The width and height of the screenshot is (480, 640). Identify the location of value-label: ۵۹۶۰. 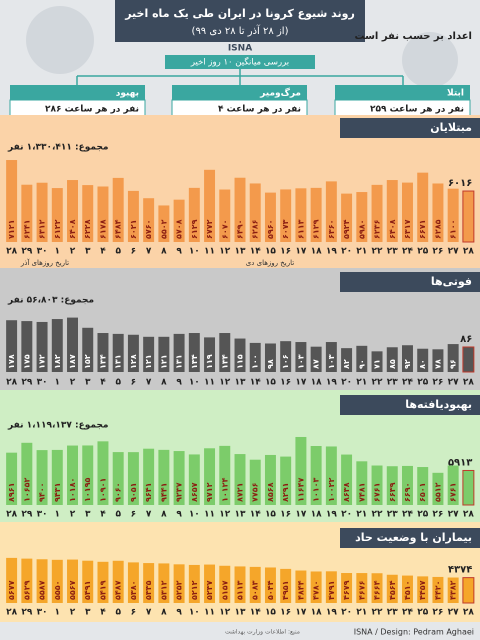
(270, 229).